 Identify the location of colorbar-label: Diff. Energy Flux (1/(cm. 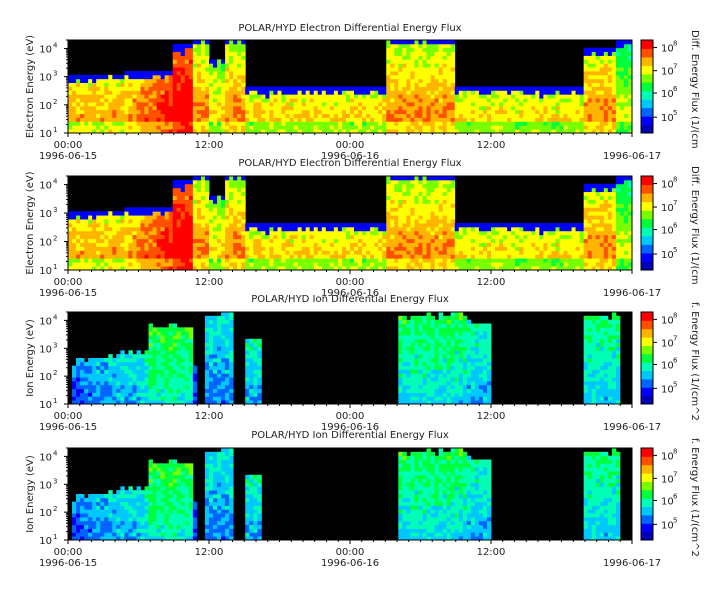
(694, 89).